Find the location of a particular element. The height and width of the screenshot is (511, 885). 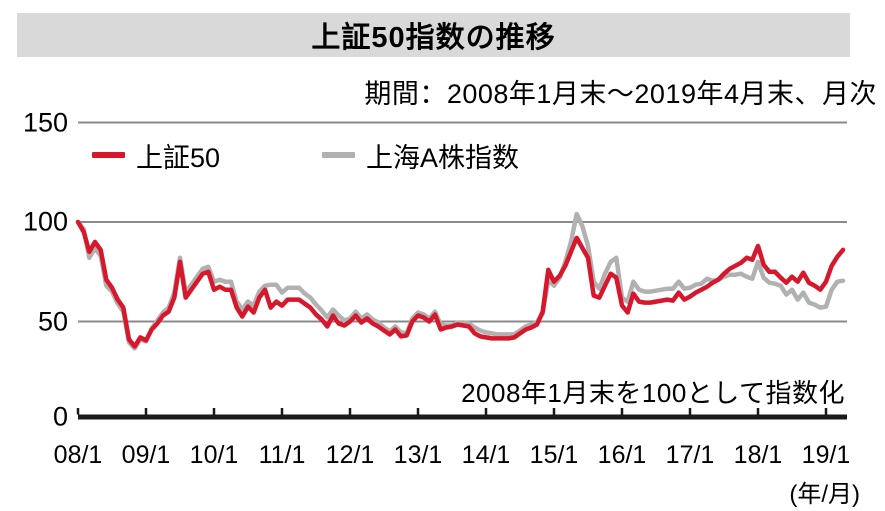

legend-swatch-red-line is located at coordinates (108, 155).